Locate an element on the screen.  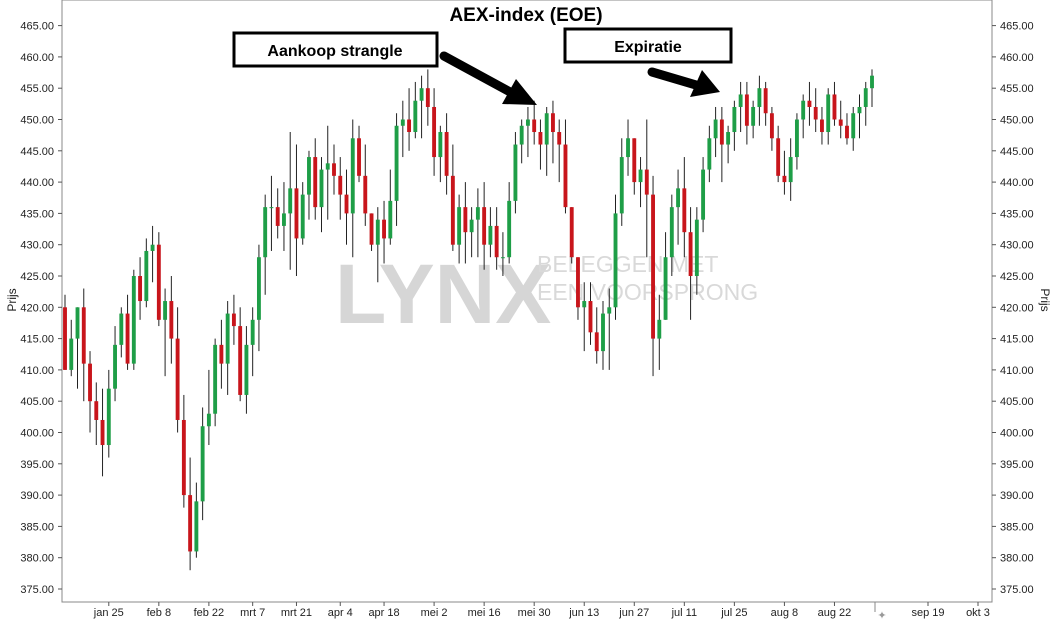
y-tick-label-right: 410.00 is located at coordinates (1017, 371).